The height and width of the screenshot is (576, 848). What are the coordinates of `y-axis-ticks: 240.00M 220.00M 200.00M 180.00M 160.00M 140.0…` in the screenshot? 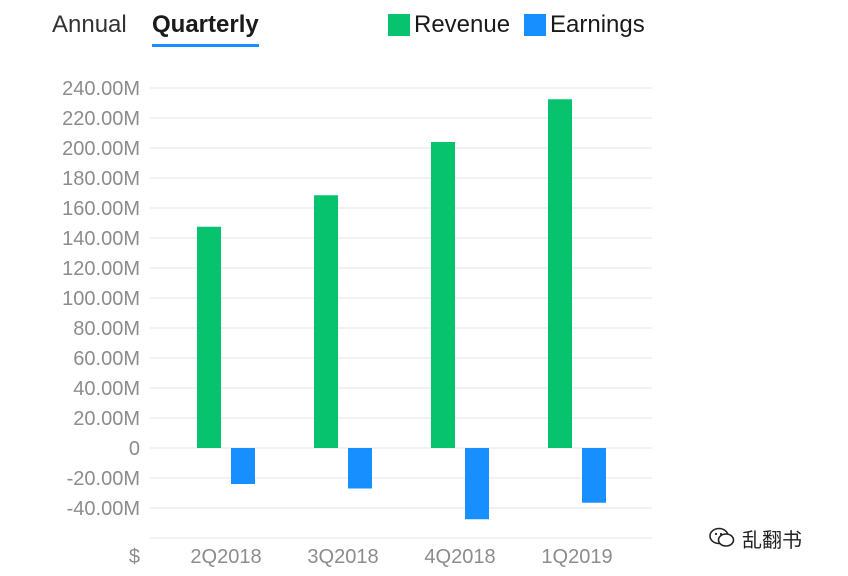 It's located at (101, 299).